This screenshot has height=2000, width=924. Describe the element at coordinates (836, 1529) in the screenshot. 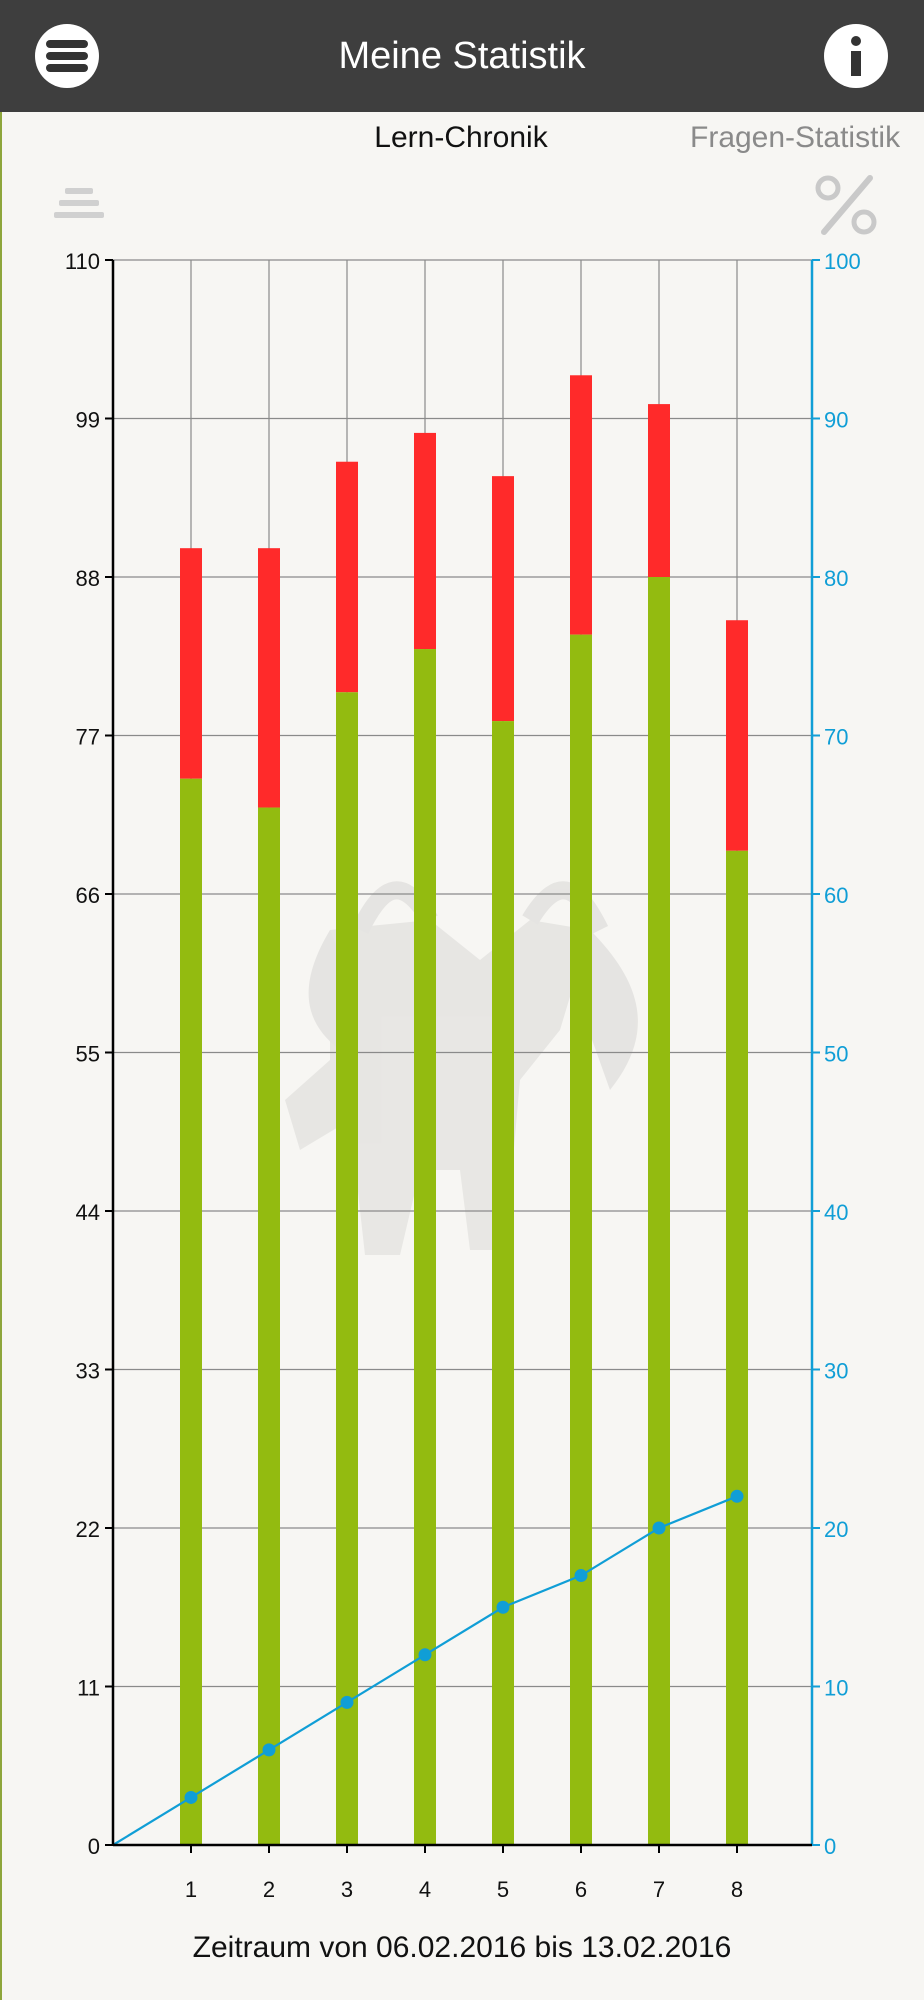

I see `right-tick-label: 20` at that location.